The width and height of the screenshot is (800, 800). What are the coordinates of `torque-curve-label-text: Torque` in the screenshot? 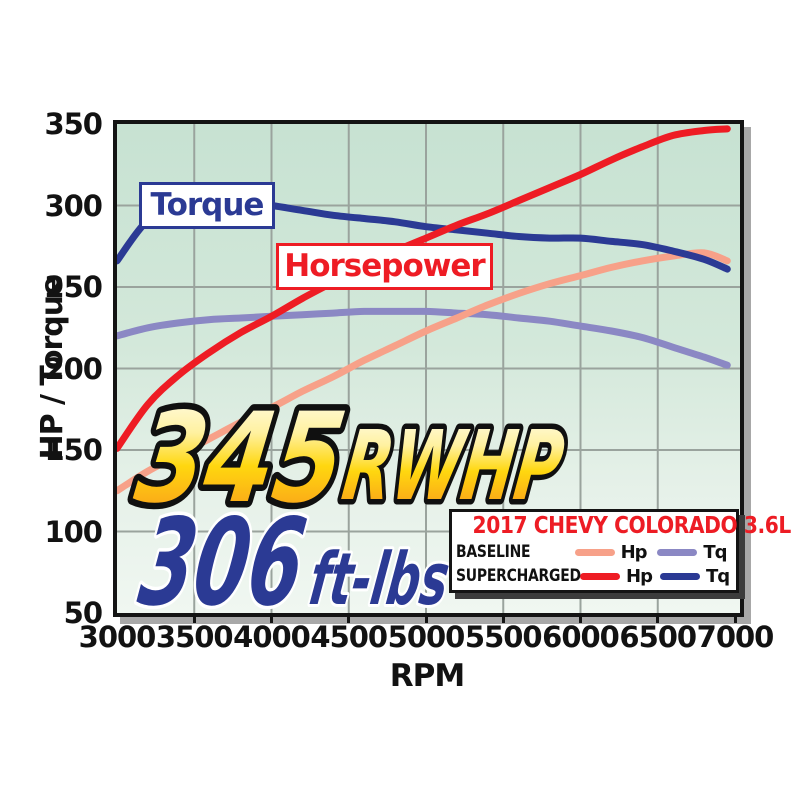 It's located at (207, 205).